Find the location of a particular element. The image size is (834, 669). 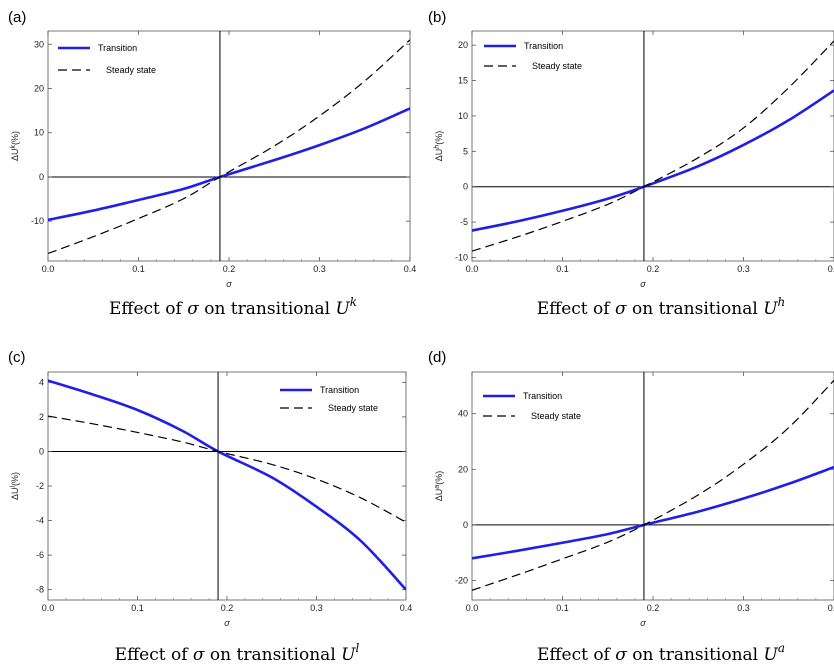

y-axis-label-sup: l is located at coordinates (13, 487).